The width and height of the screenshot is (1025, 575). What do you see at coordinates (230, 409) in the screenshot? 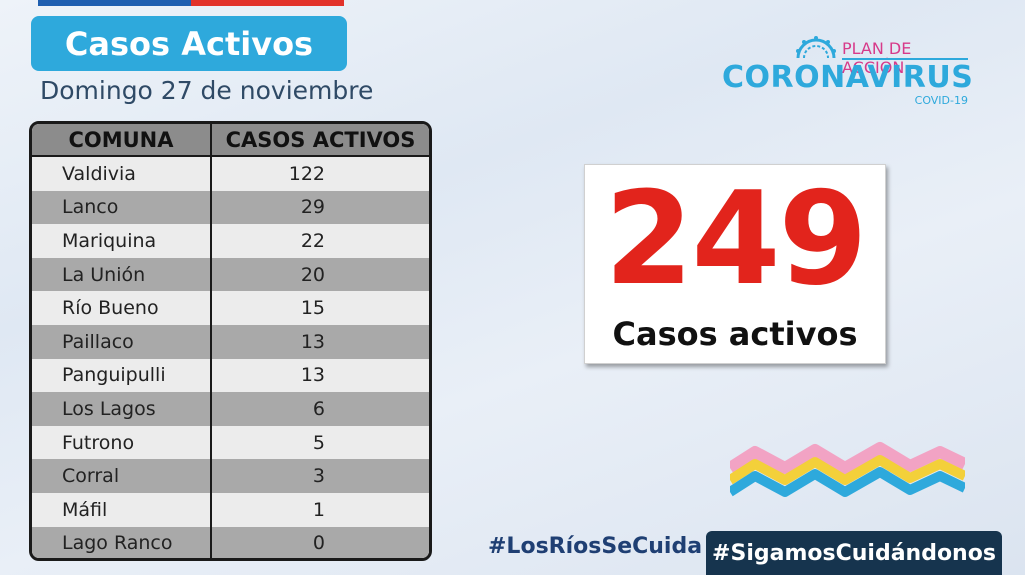
I see `table-row: Los Lagos 6` at bounding box center [230, 409].